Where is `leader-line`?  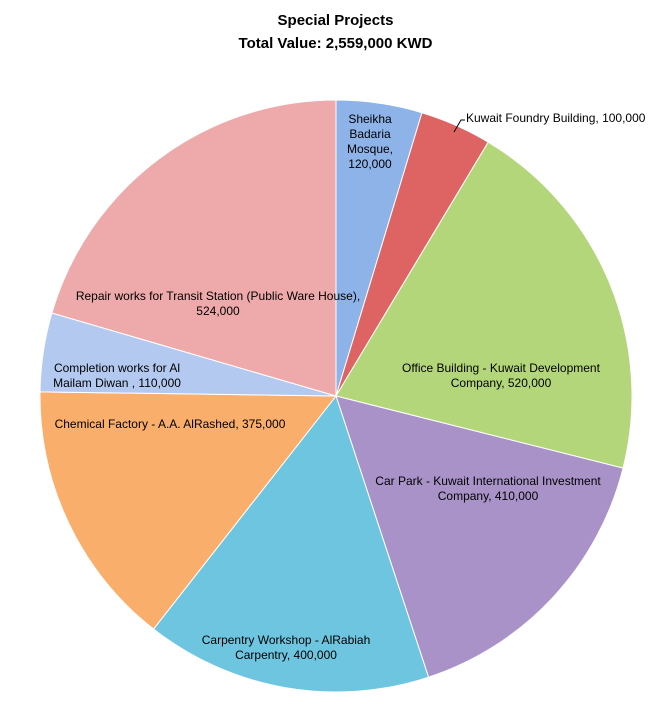 leader-line is located at coordinates (459, 126).